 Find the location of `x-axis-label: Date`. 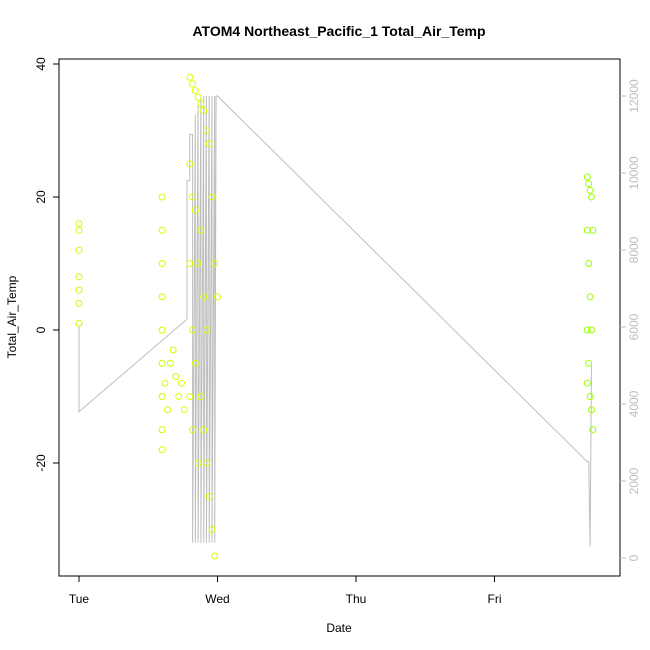

x-axis-label: Date is located at coordinates (339, 628).